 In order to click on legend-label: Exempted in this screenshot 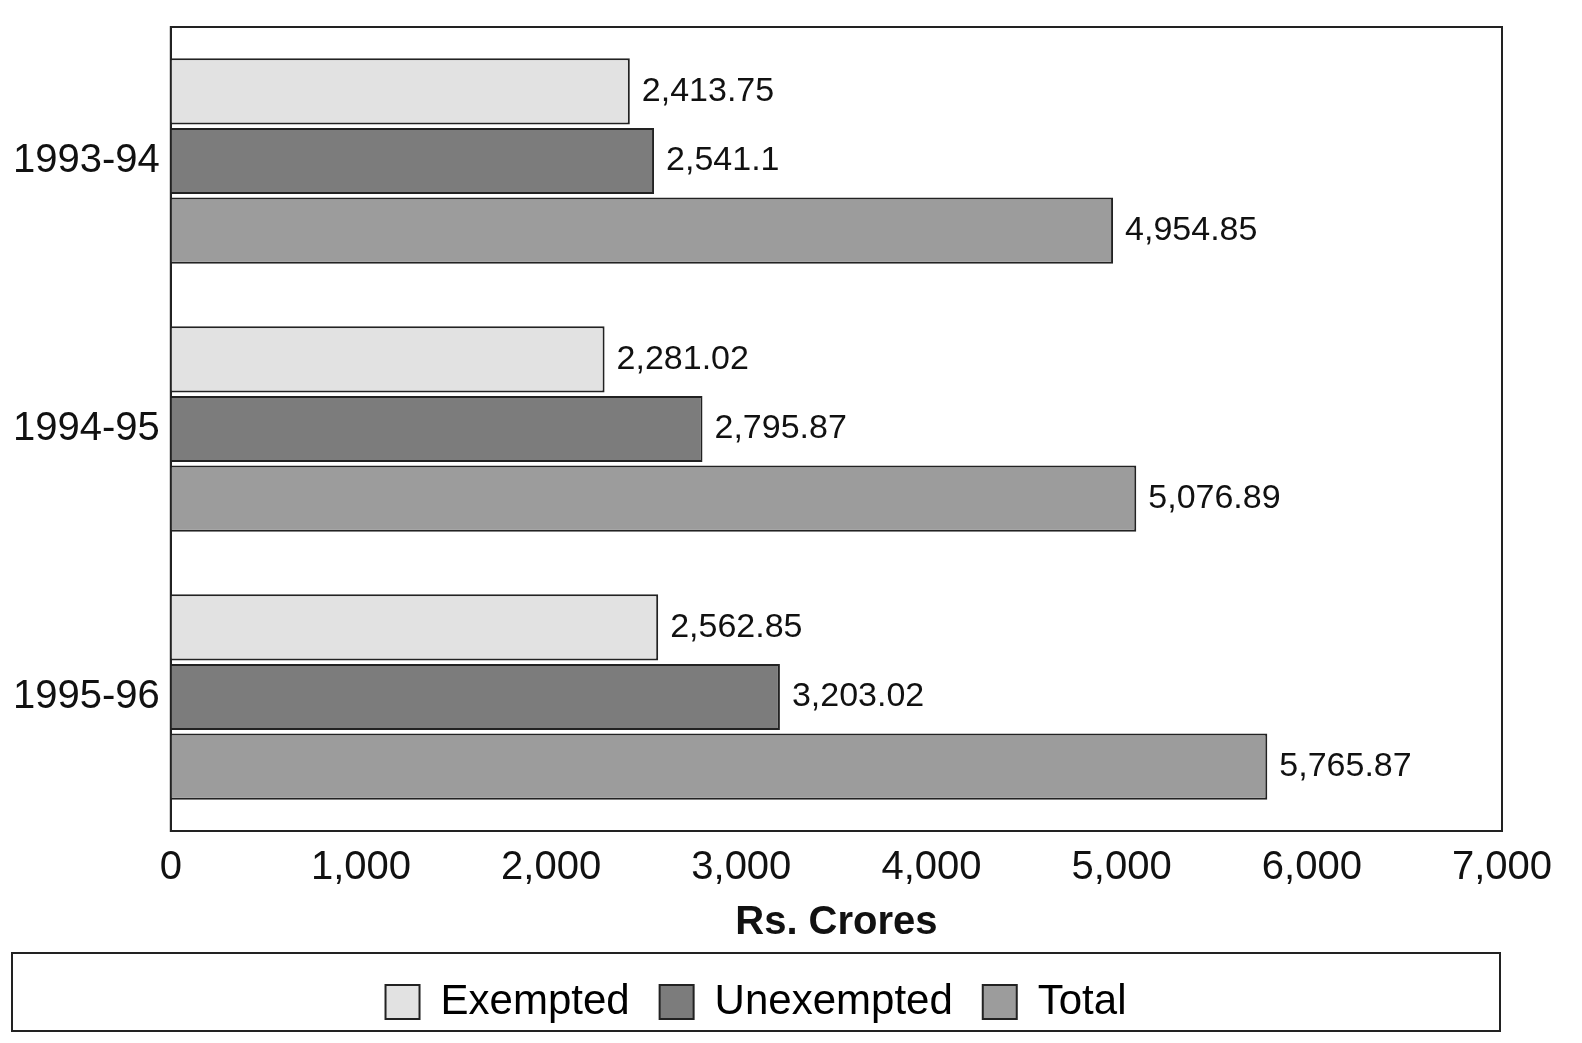, I will do `click(535, 999)`.